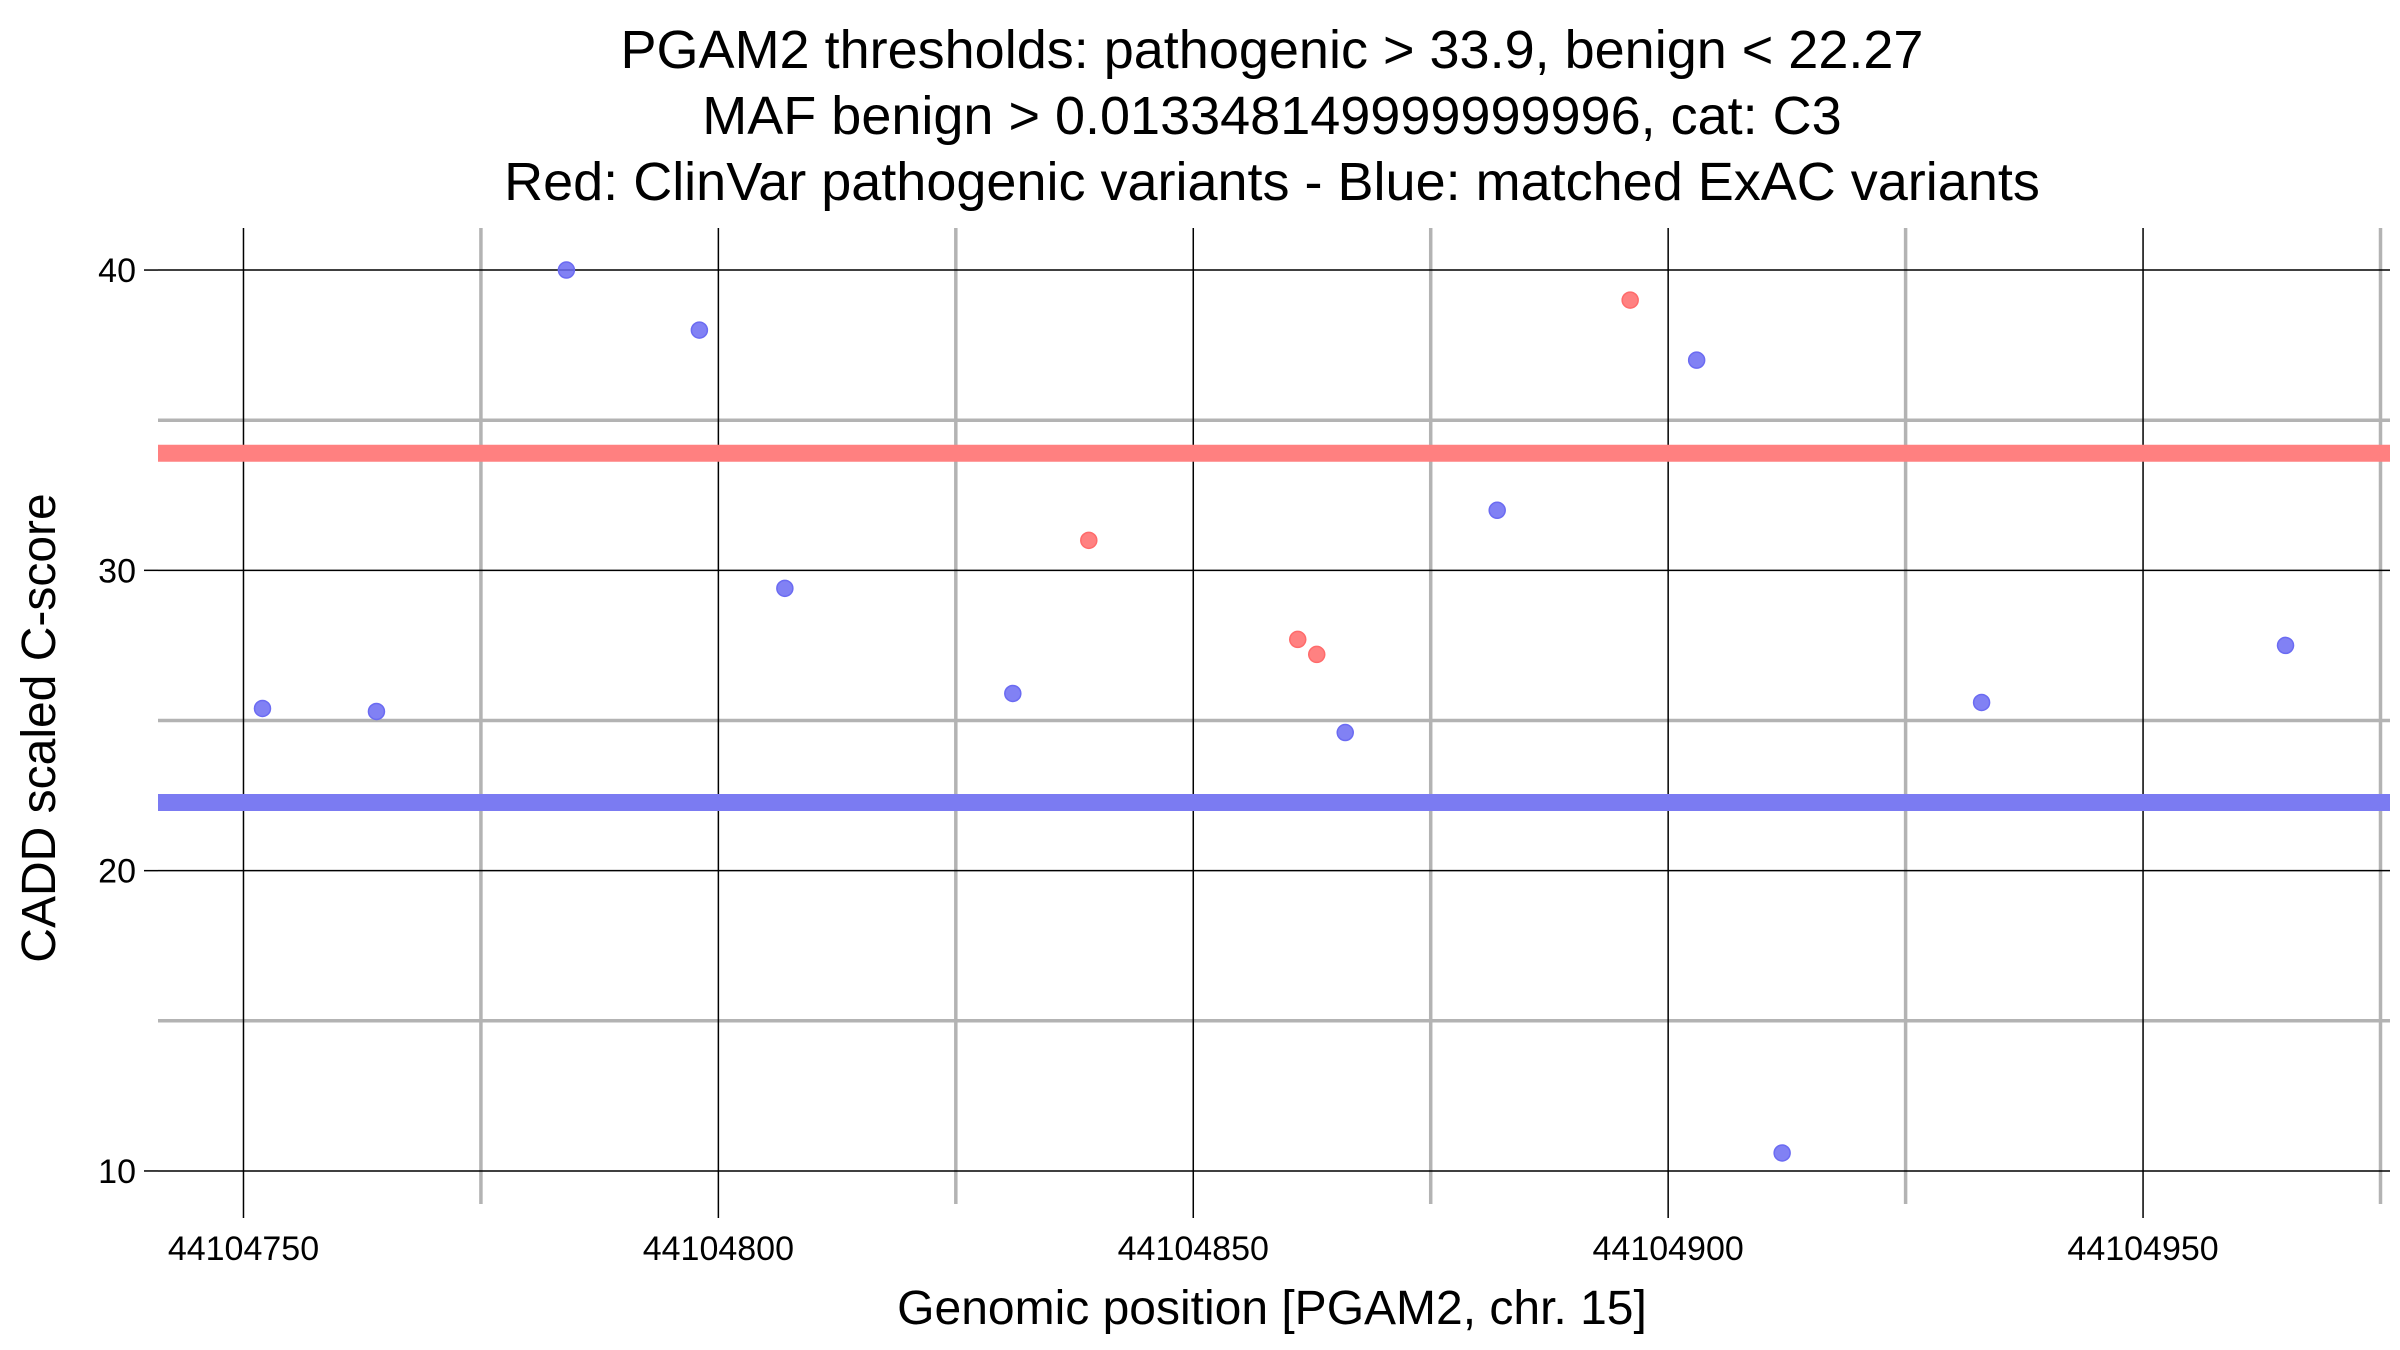 Image resolution: width=2400 pixels, height=1350 pixels. What do you see at coordinates (243, 1249) in the screenshot?
I see `x-tick-label: 44104750` at bounding box center [243, 1249].